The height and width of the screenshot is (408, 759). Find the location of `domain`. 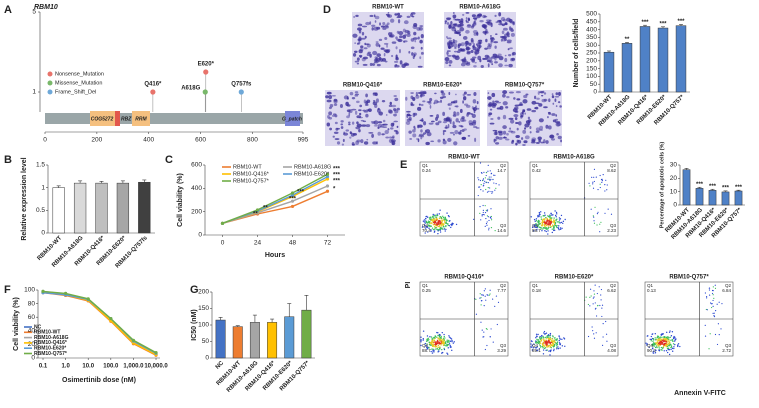

domain is located at coordinates (117, 118).